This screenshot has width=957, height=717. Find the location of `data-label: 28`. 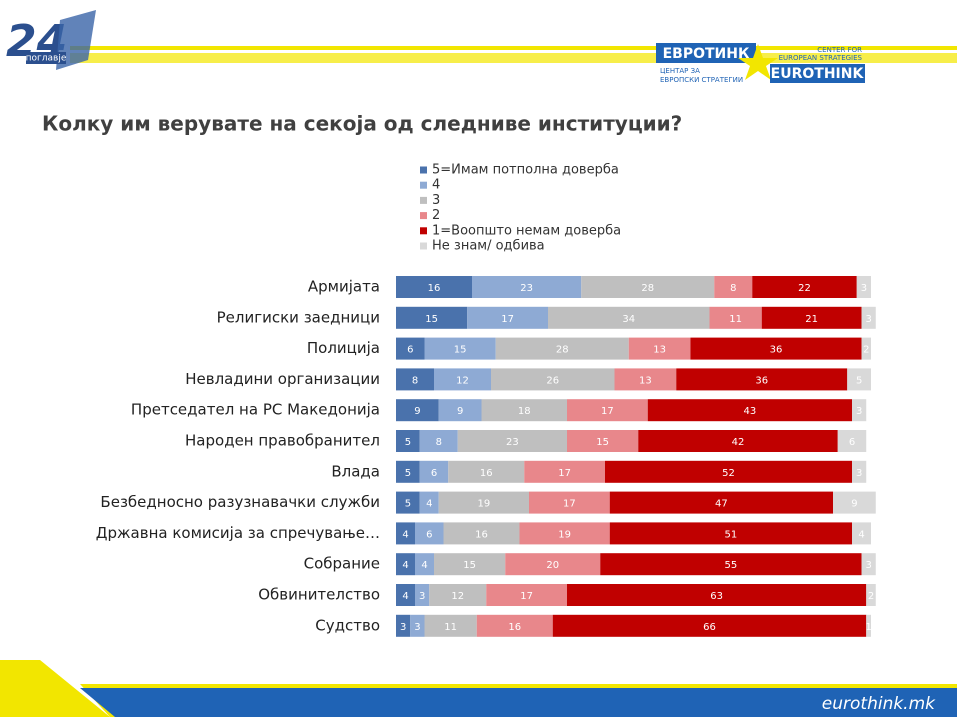

data-label: 28 is located at coordinates (562, 350).